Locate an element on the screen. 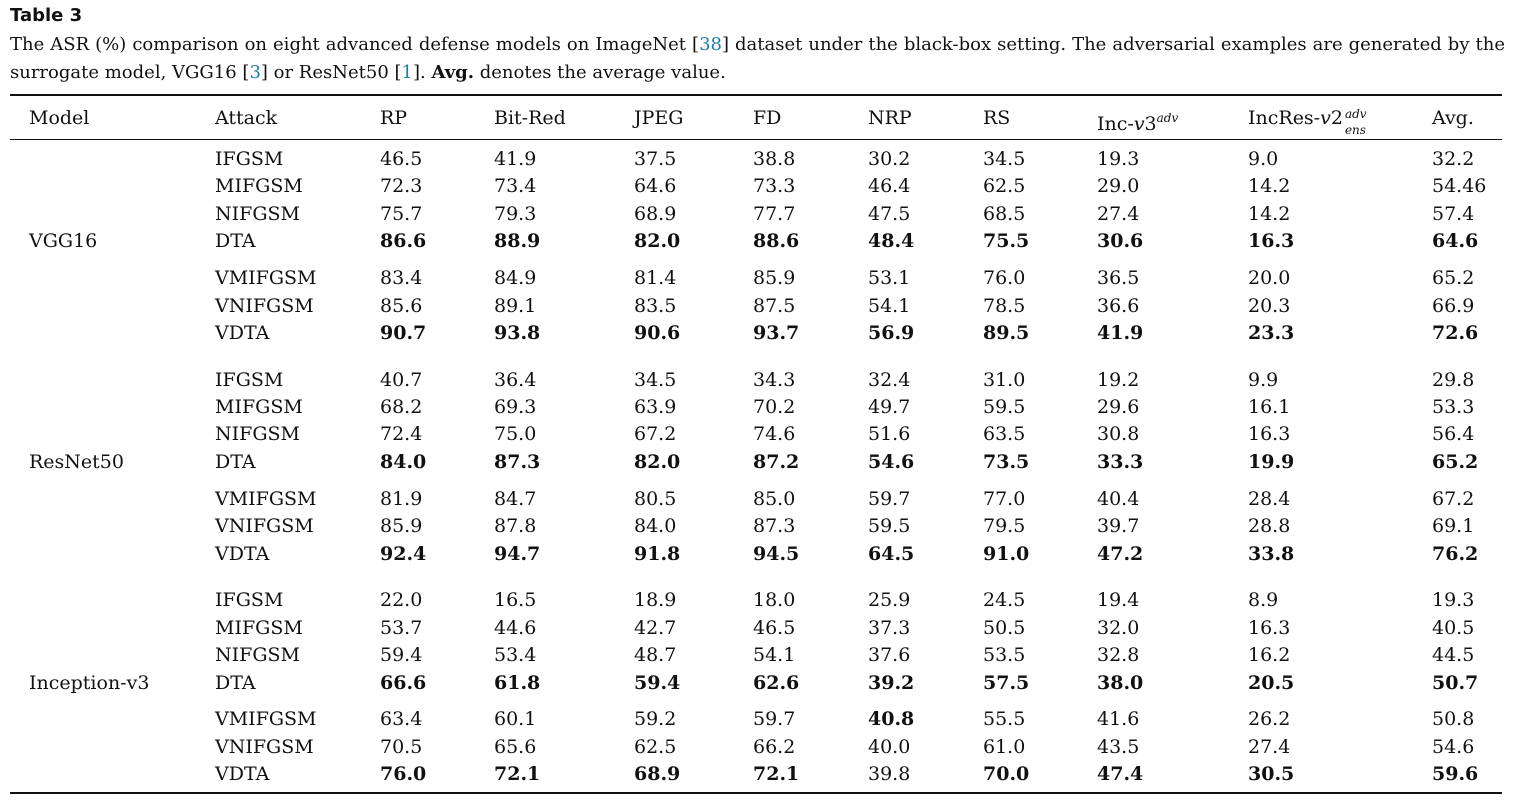  table-cell-nrp: 64.5 is located at coordinates (891, 554).